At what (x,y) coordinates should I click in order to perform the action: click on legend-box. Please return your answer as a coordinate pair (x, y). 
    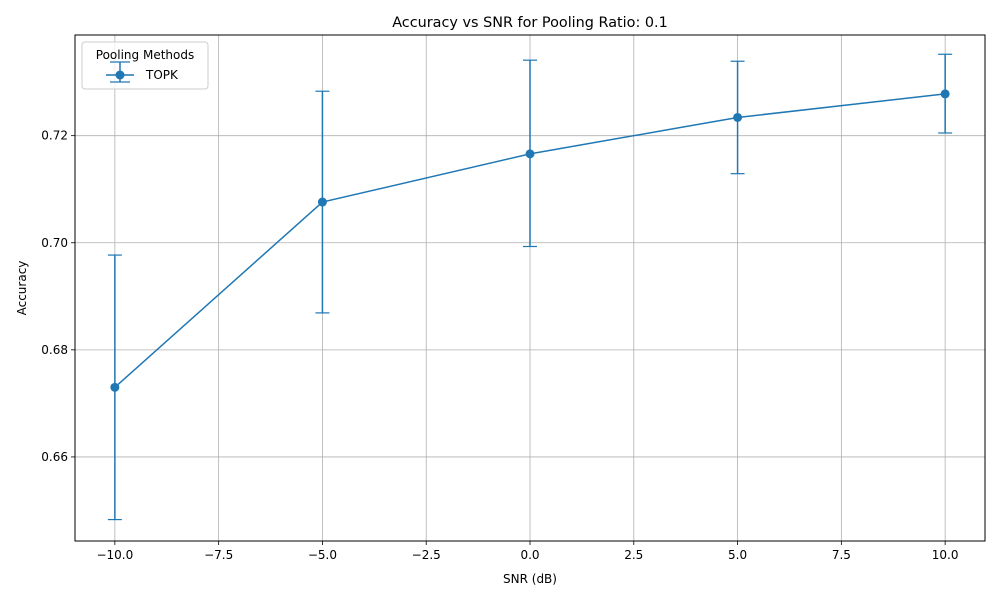
    Looking at the image, I should click on (145, 65).